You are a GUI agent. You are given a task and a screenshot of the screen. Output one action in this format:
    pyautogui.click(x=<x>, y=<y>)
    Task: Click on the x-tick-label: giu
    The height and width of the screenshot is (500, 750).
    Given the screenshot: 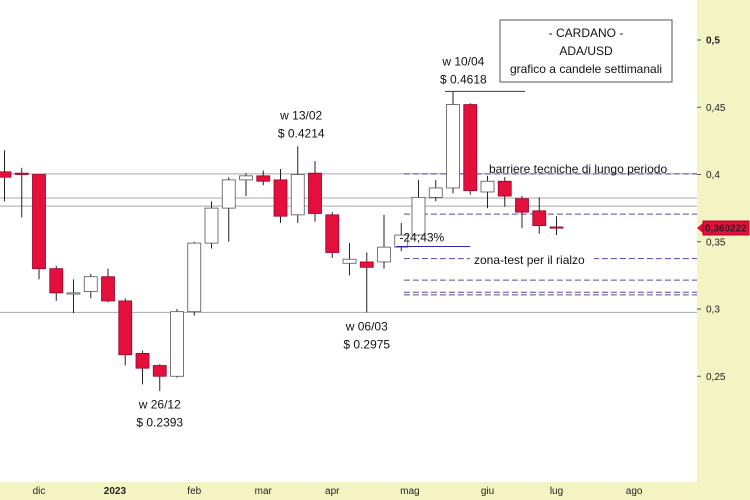 What is the action you would take?
    pyautogui.click(x=487, y=491)
    